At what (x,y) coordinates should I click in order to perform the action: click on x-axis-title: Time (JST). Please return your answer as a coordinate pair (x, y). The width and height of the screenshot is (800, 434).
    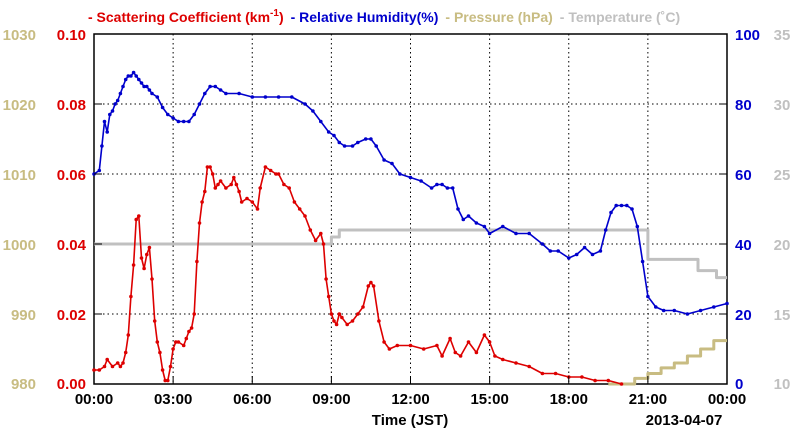
    Looking at the image, I should click on (410, 420).